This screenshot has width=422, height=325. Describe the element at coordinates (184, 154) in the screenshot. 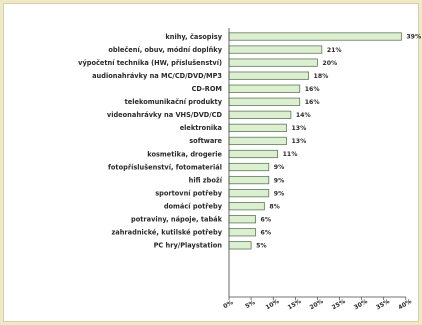

I see `category-label: kosmetika, drogerie` at that location.